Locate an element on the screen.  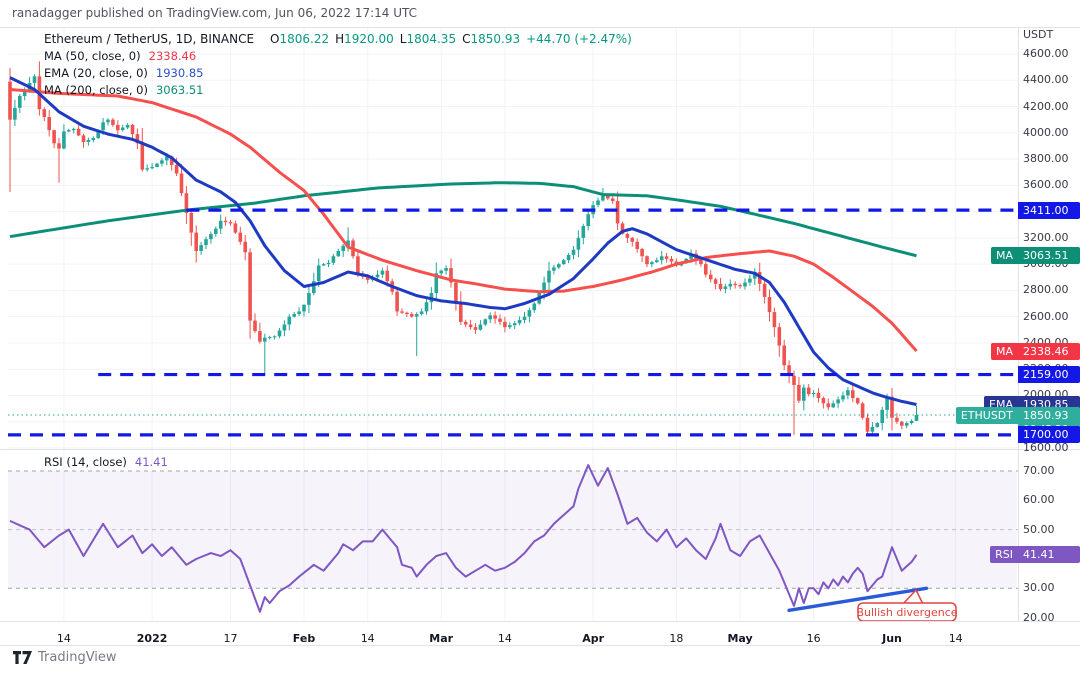
axis-badge-value: 3411.00 is located at coordinates (1049, 210).